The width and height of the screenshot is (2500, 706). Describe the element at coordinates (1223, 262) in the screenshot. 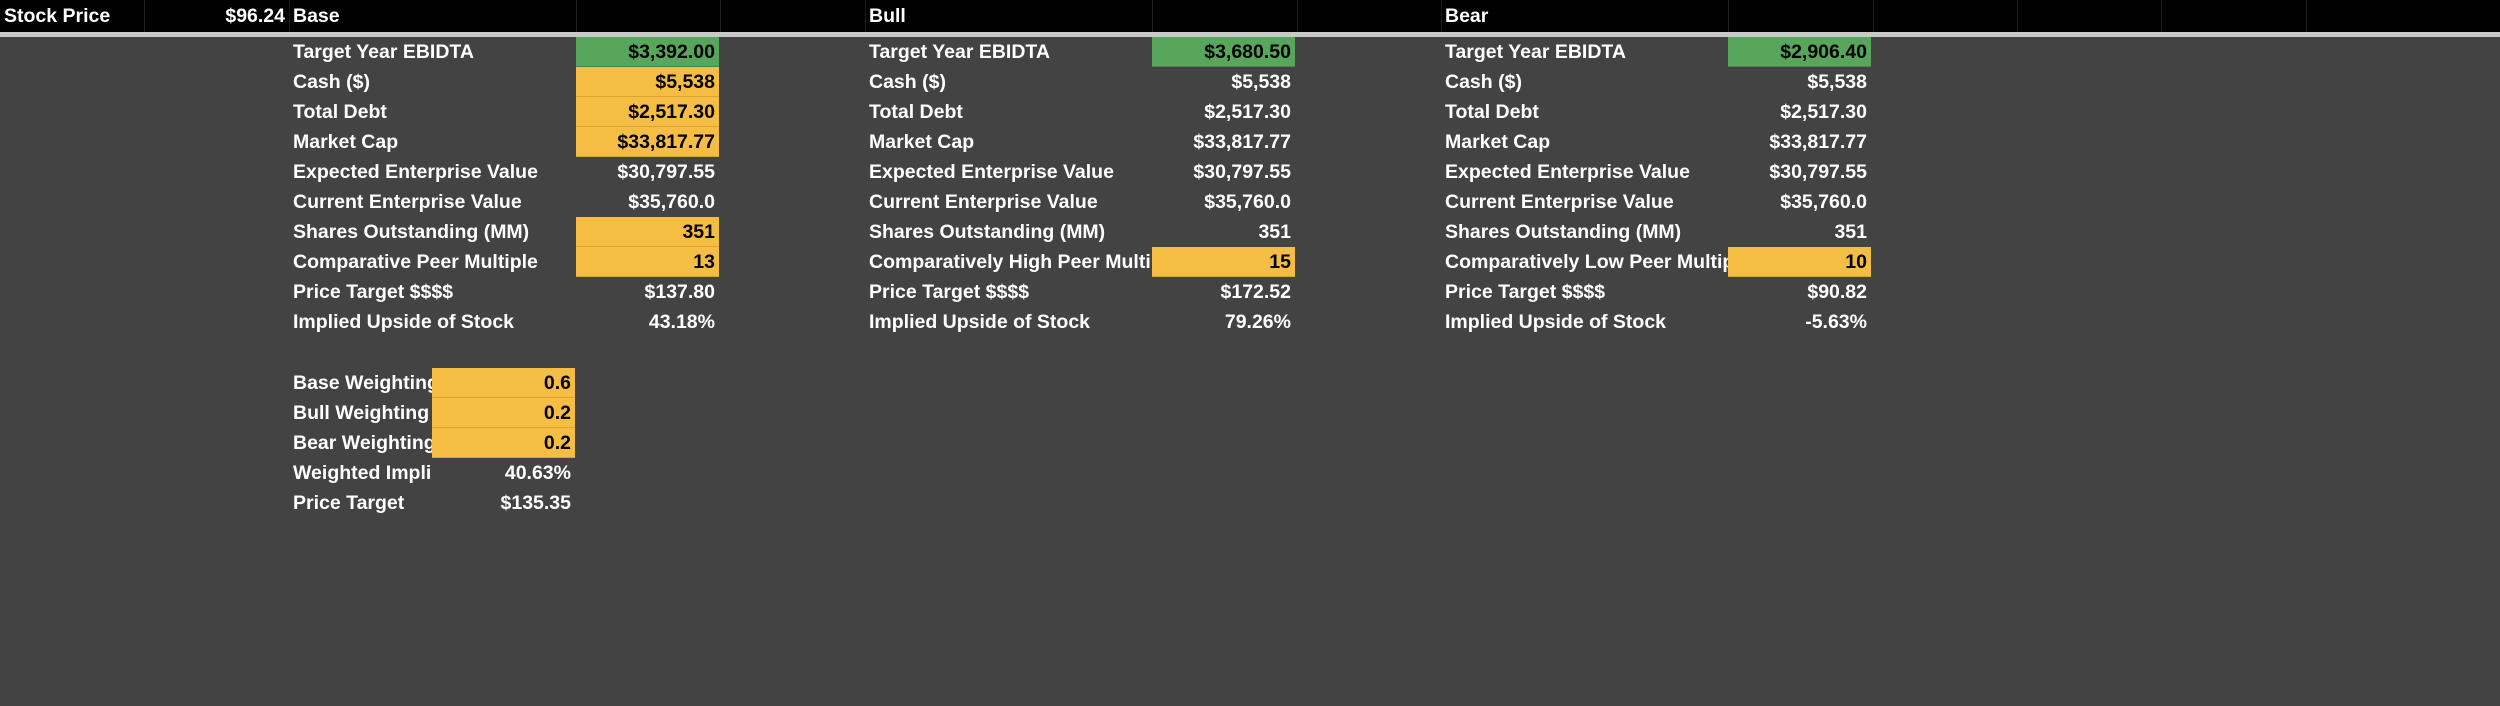

I see `row-value: 15` at that location.